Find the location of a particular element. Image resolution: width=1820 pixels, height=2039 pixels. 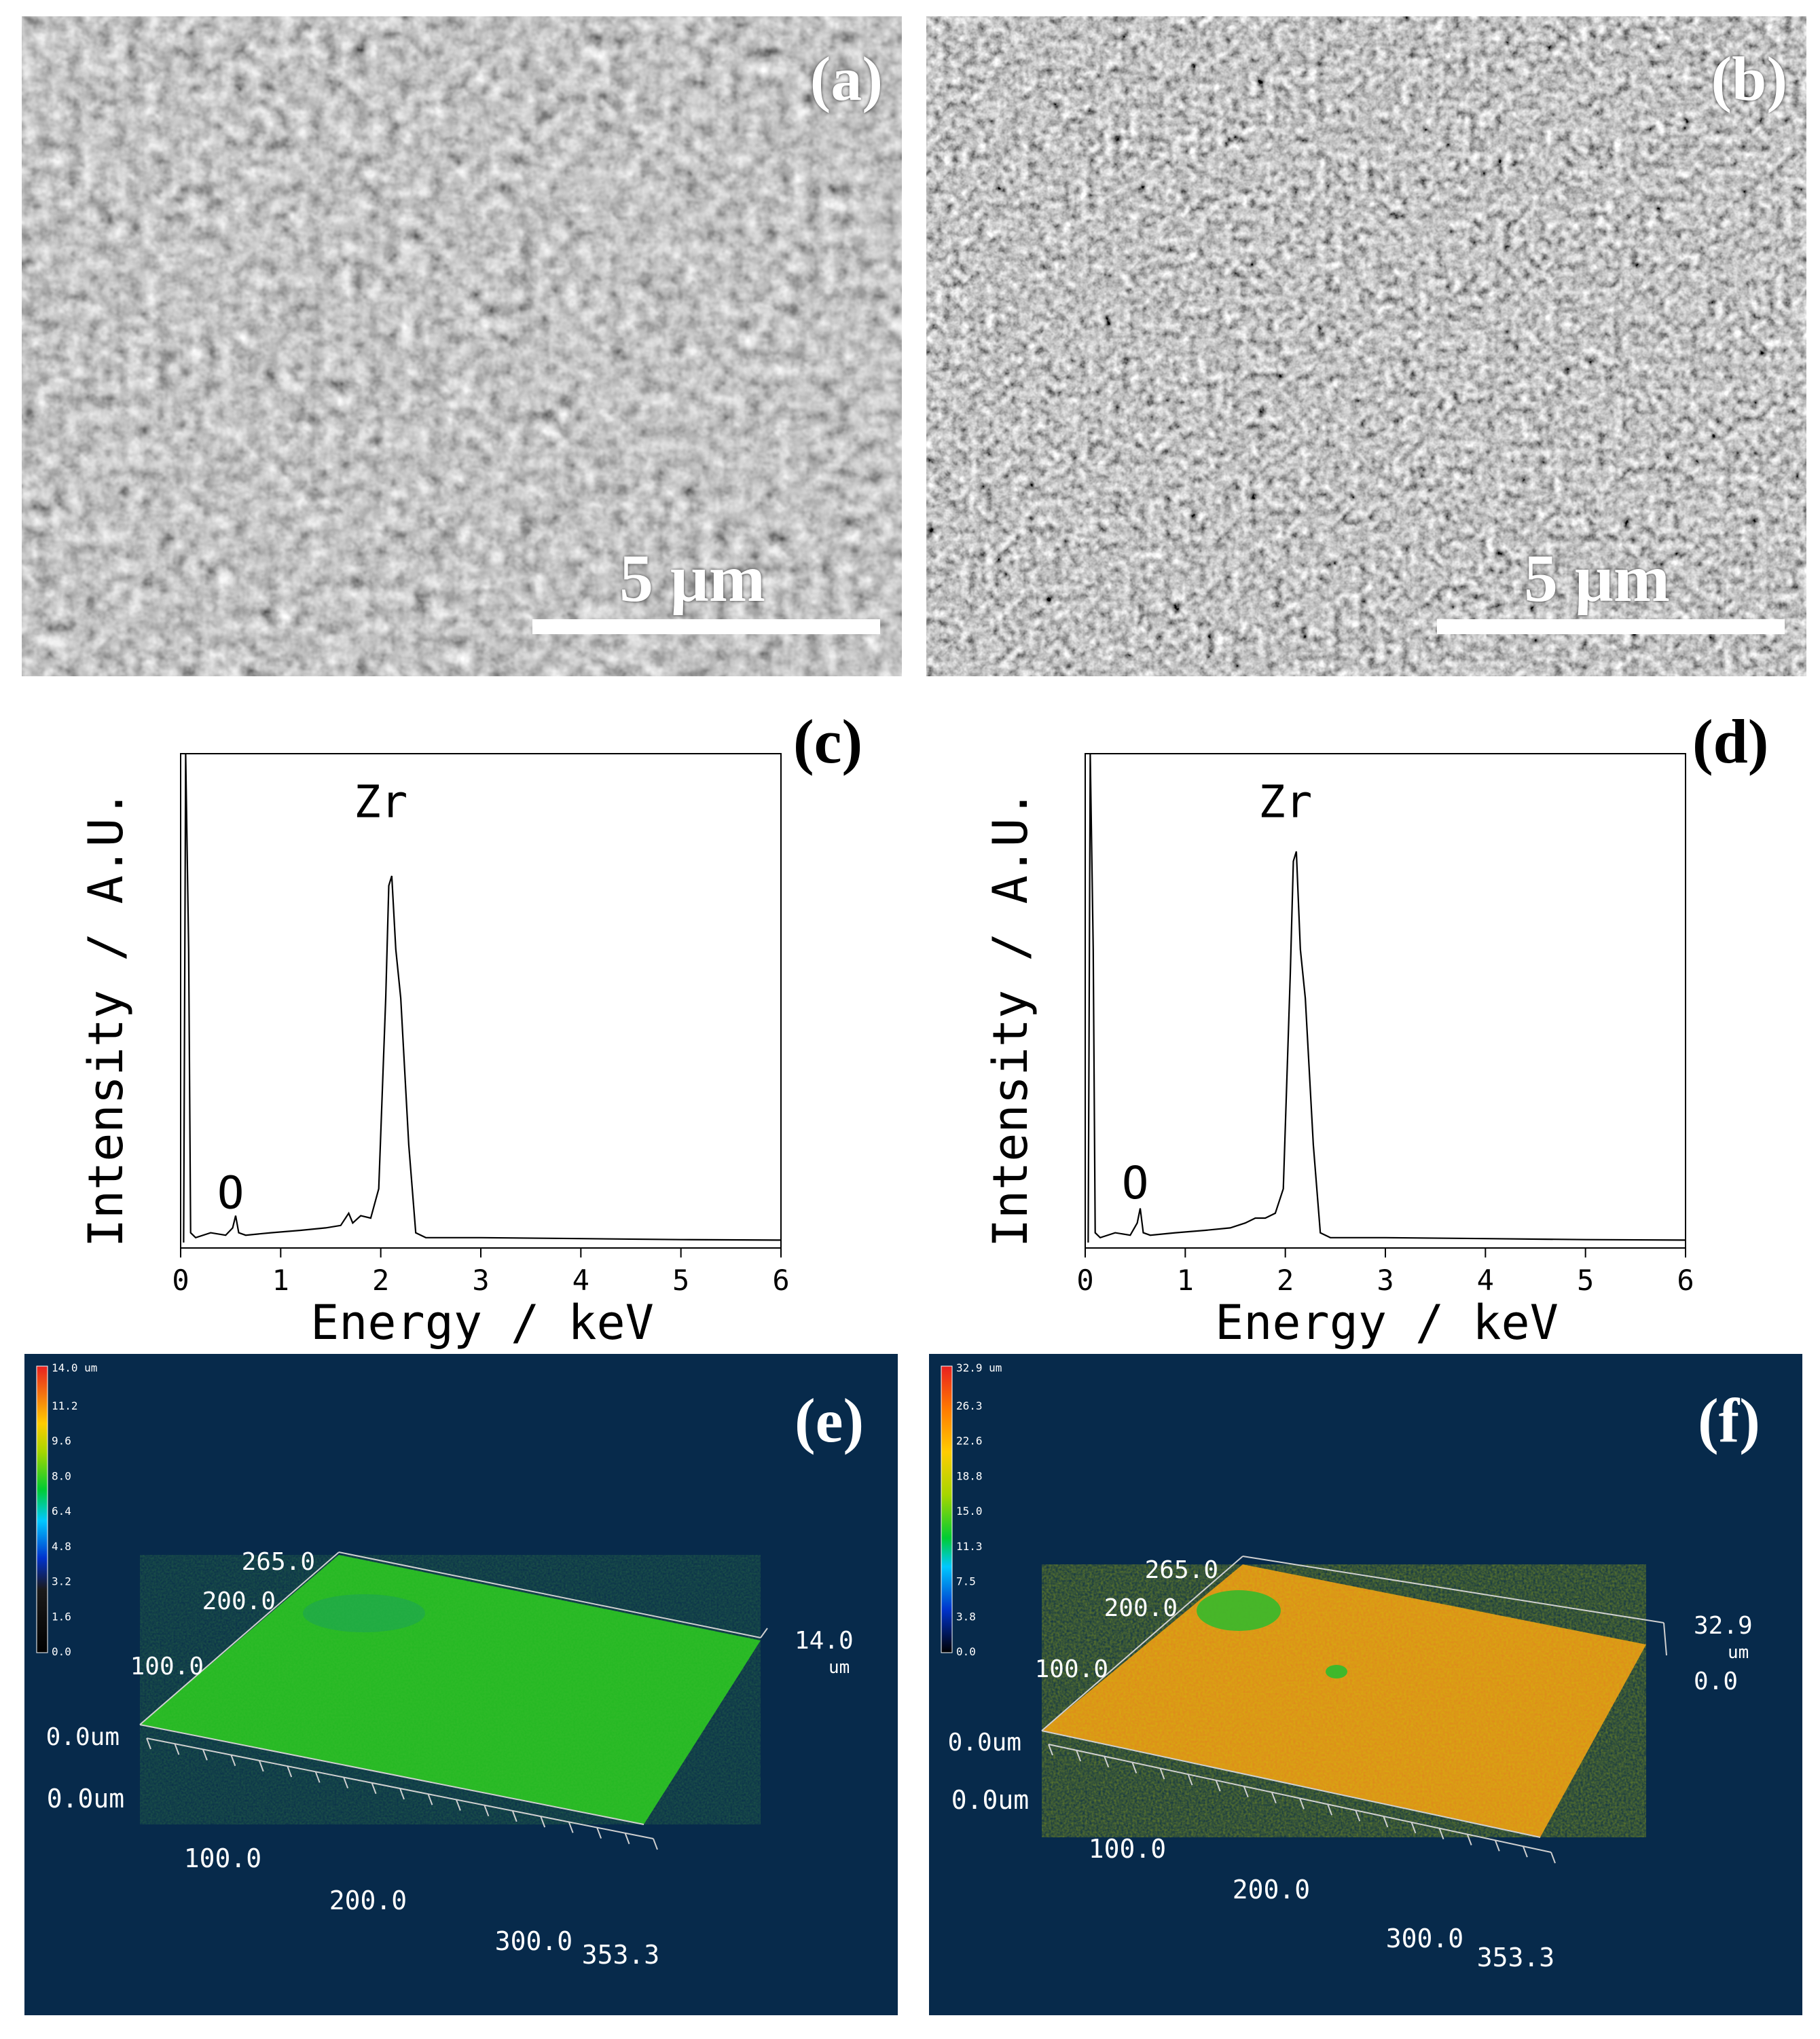

x-tick-label-d-5: 5 is located at coordinates (1585, 1280).